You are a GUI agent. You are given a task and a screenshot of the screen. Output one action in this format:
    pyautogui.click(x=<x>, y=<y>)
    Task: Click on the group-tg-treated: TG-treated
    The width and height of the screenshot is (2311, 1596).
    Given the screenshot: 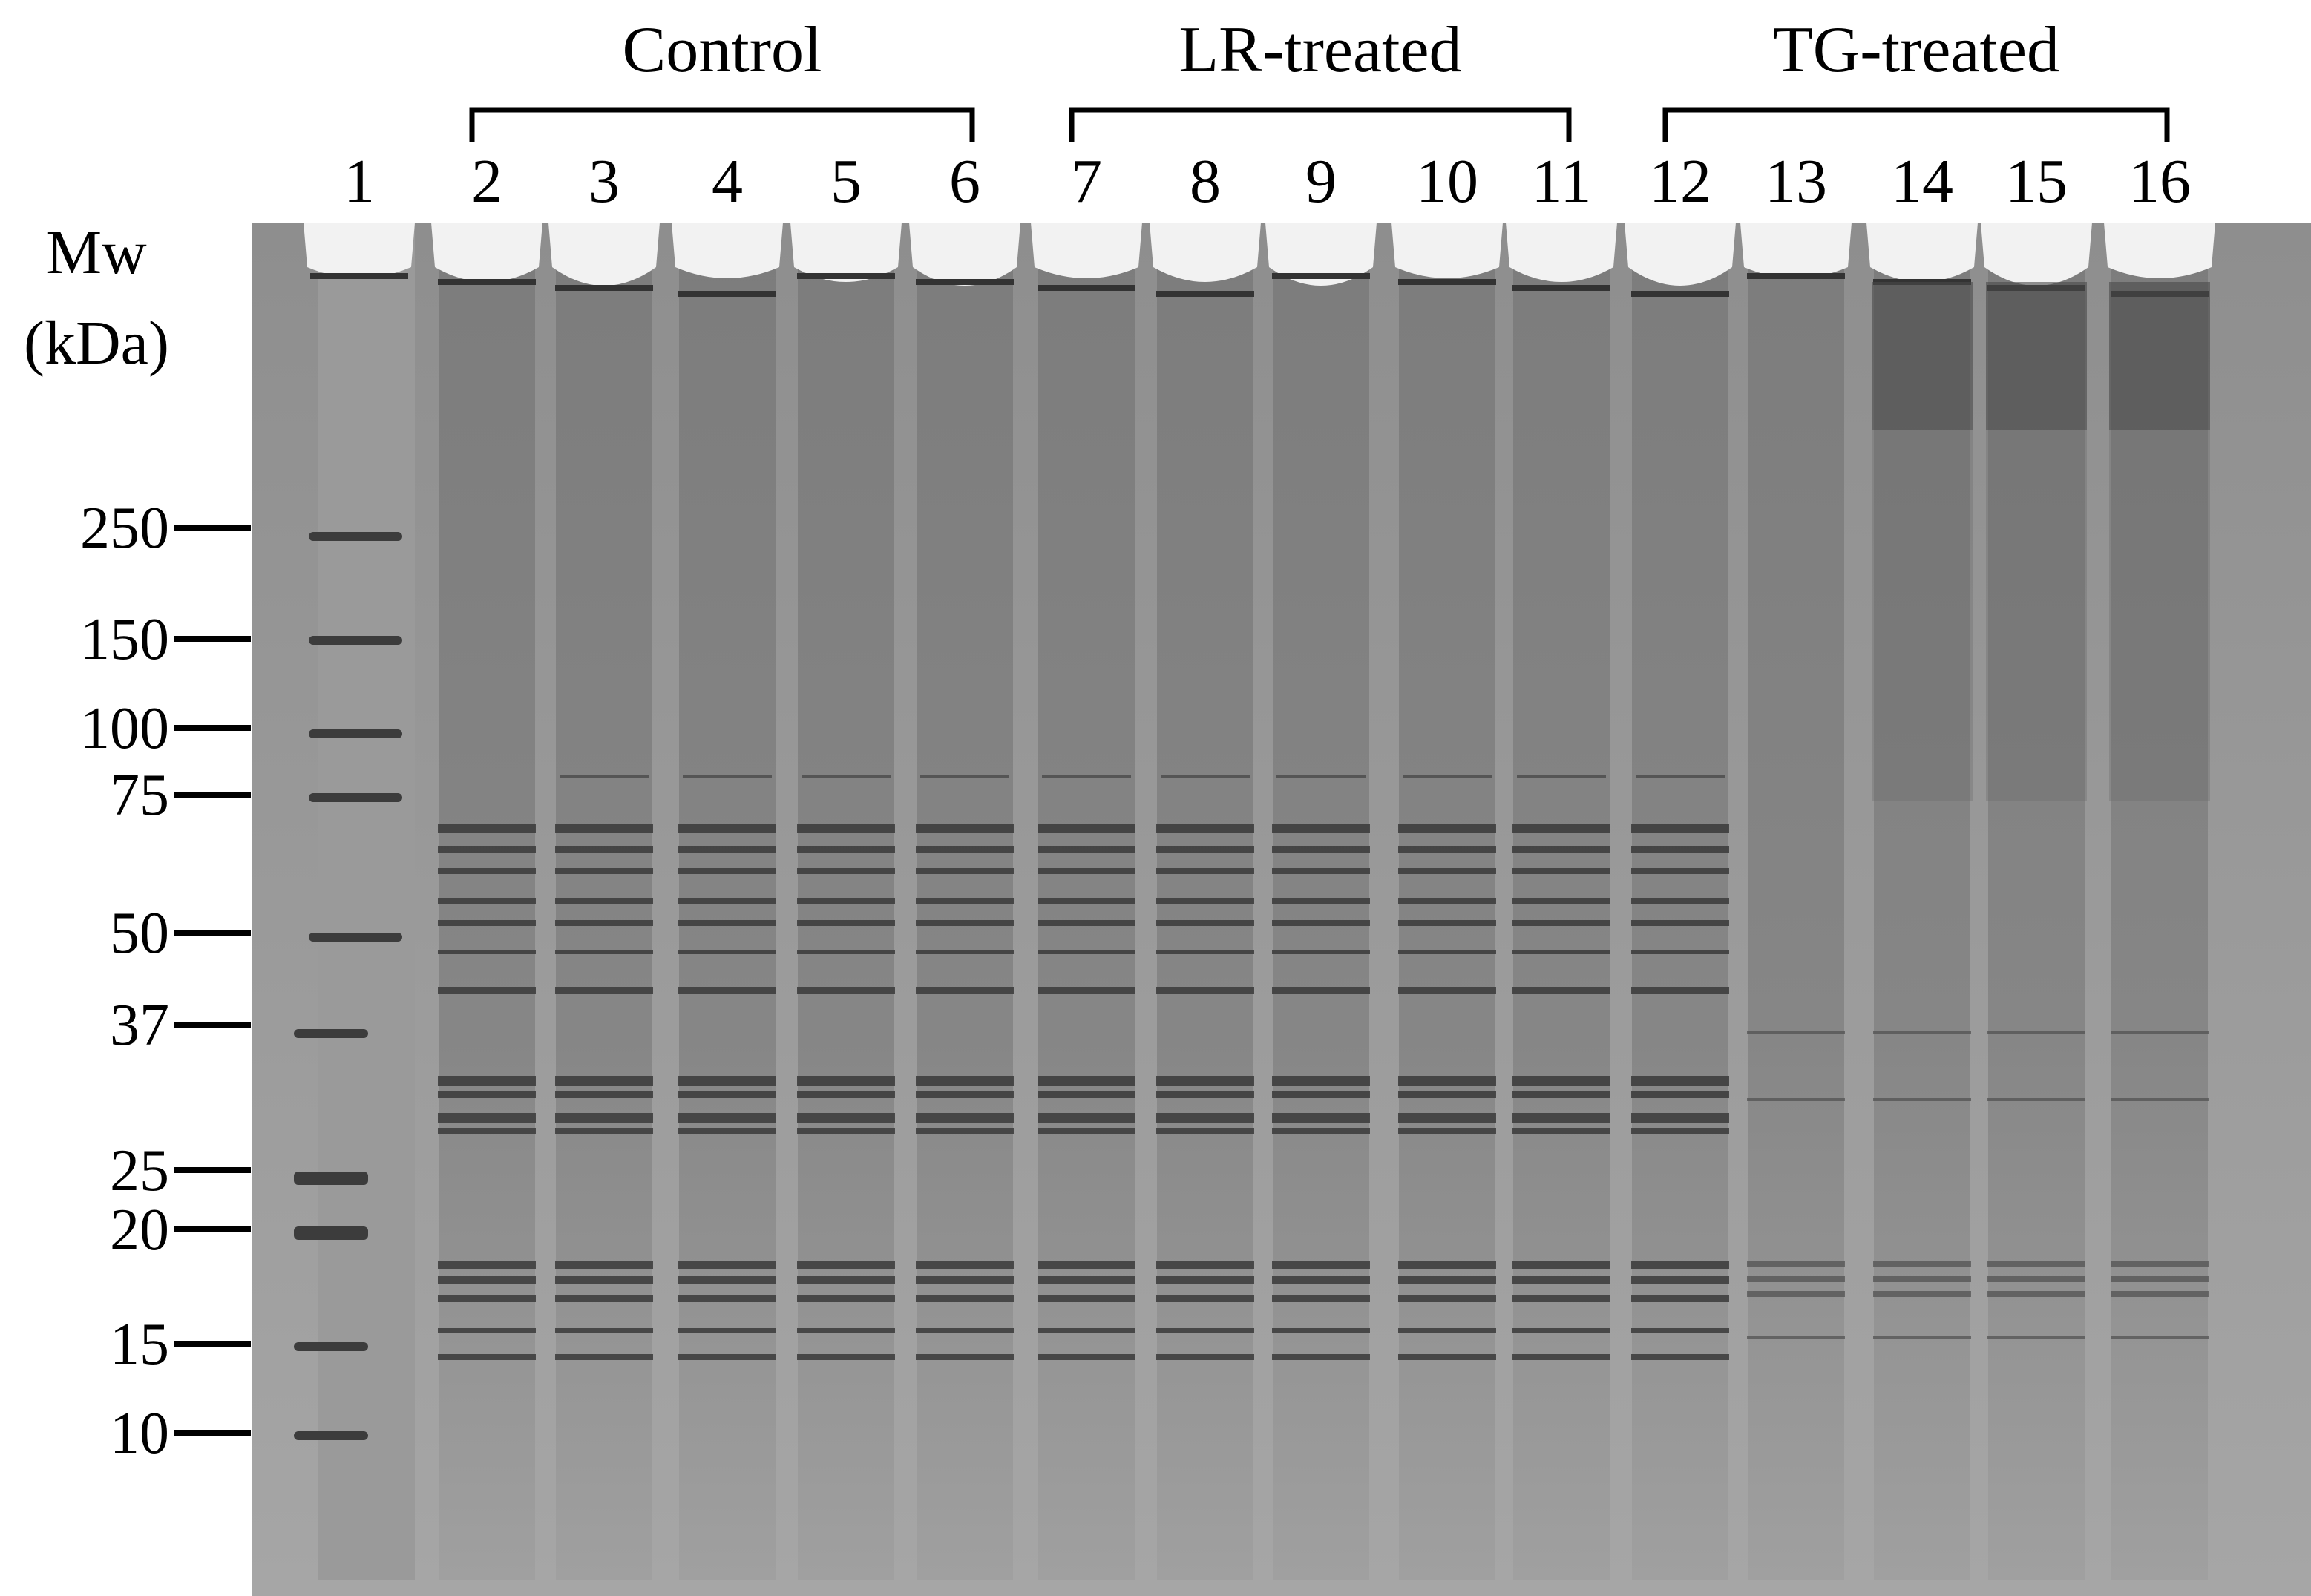 What is the action you would take?
    pyautogui.click(x=1916, y=78)
    